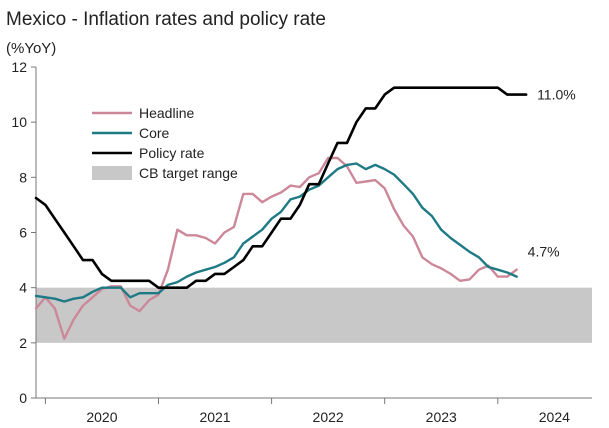 The height and width of the screenshot is (428, 609). I want to click on x-tick-label: 2020, so click(101, 417).